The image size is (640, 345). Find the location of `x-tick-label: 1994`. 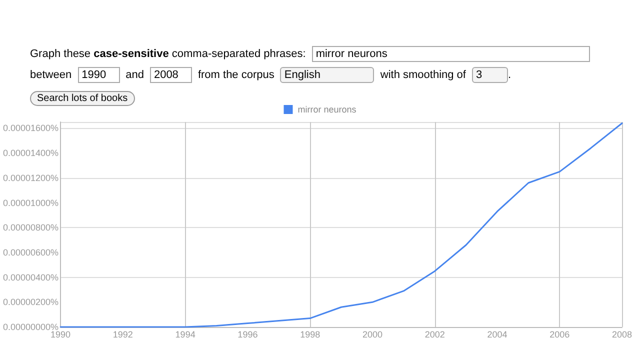

x-tick-label: 1994 is located at coordinates (185, 335).